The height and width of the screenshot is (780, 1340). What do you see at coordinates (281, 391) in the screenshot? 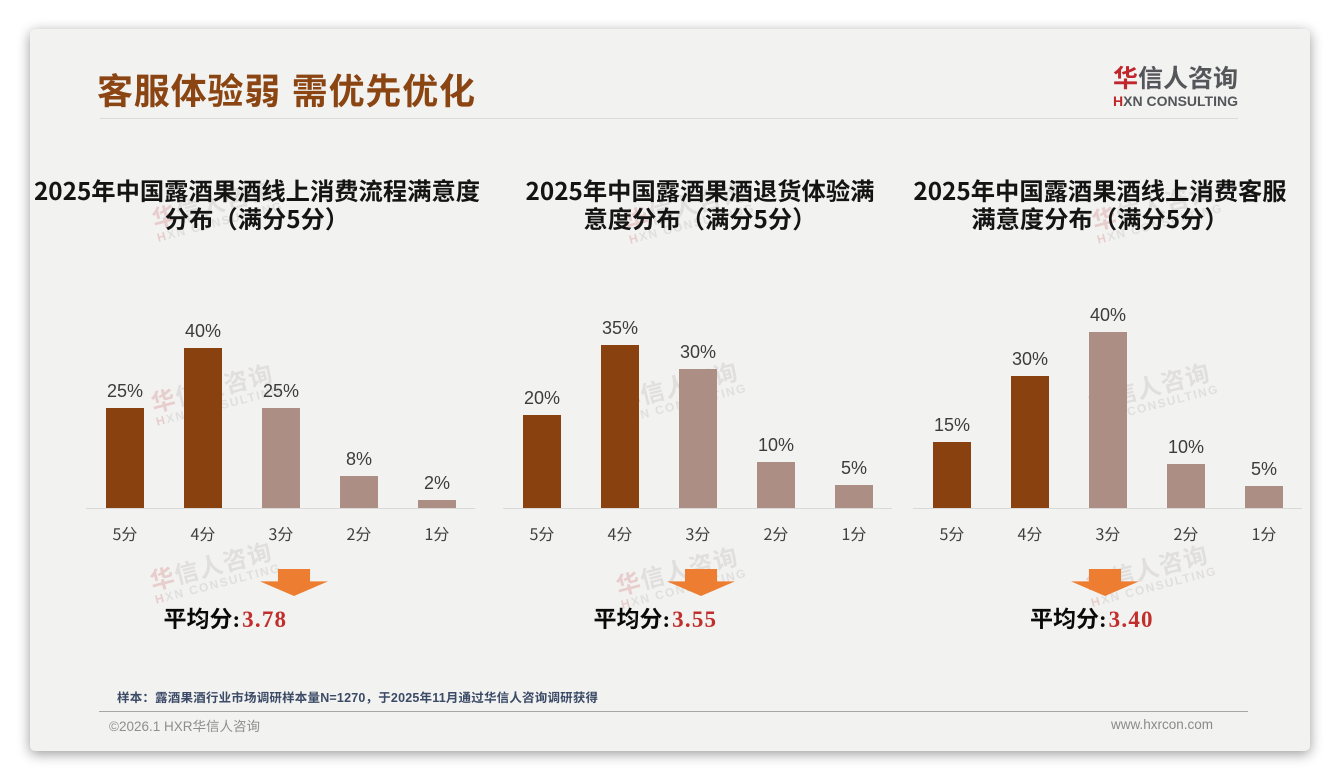
I see `chart-1-value-label-3分: 25%` at bounding box center [281, 391].